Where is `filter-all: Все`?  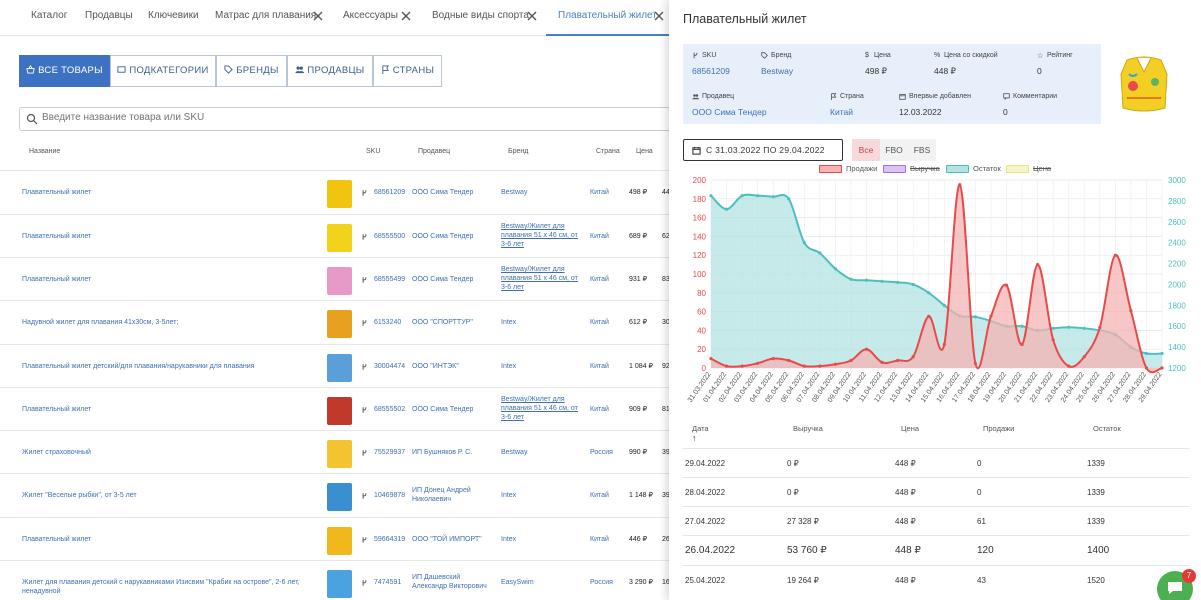
filter-all: Все is located at coordinates (866, 150).